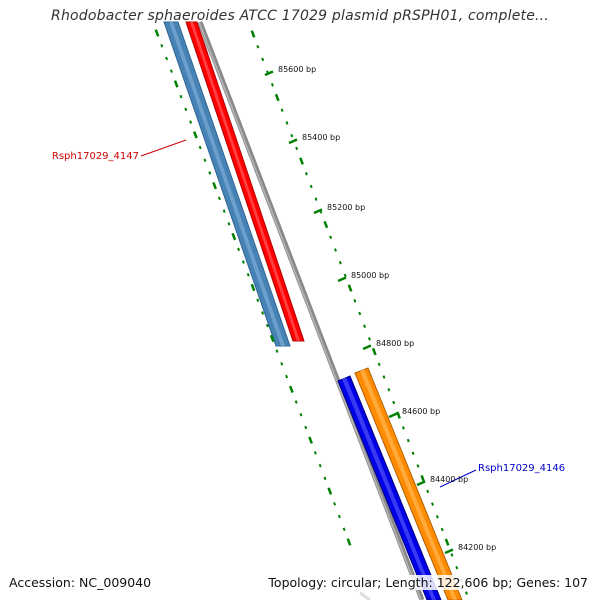  What do you see at coordinates (365, 596) in the screenshot?
I see `outer-arc-bottom` at bounding box center [365, 596].